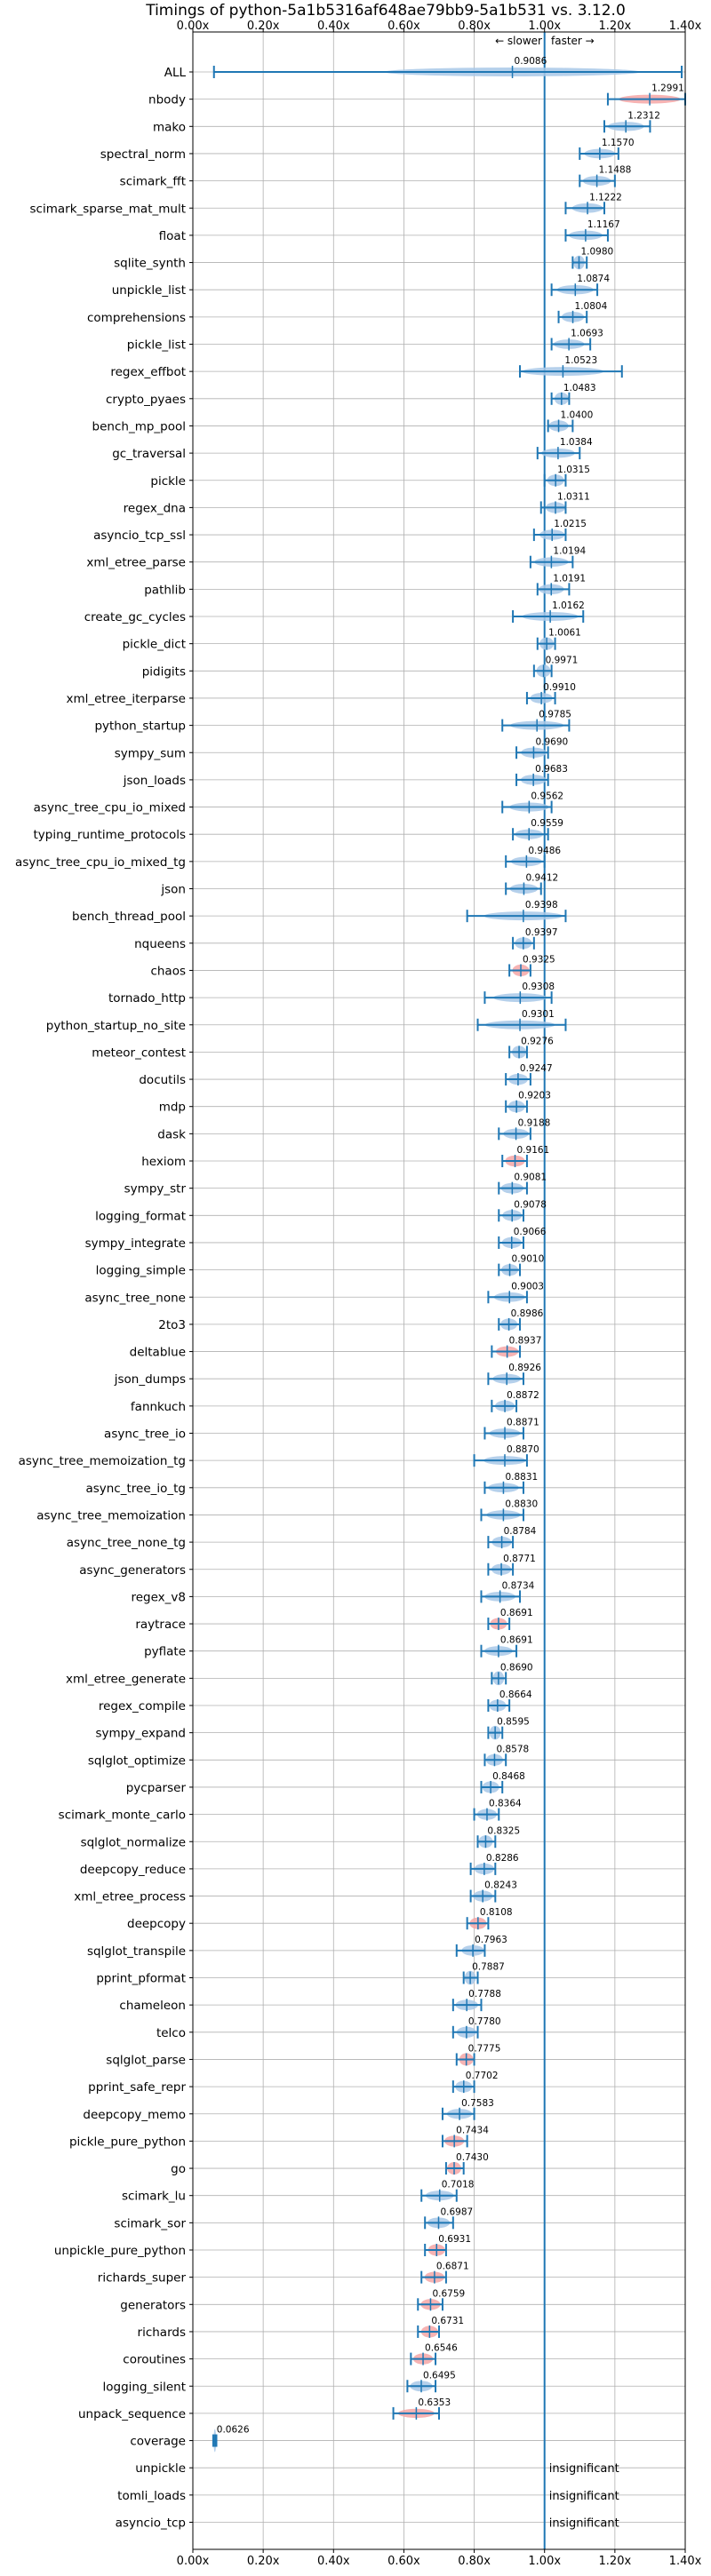 Image resolution: width=711 pixels, height=2576 pixels. What do you see at coordinates (154, 2360) in the screenshot?
I see `y-tick-label: coroutines` at bounding box center [154, 2360].